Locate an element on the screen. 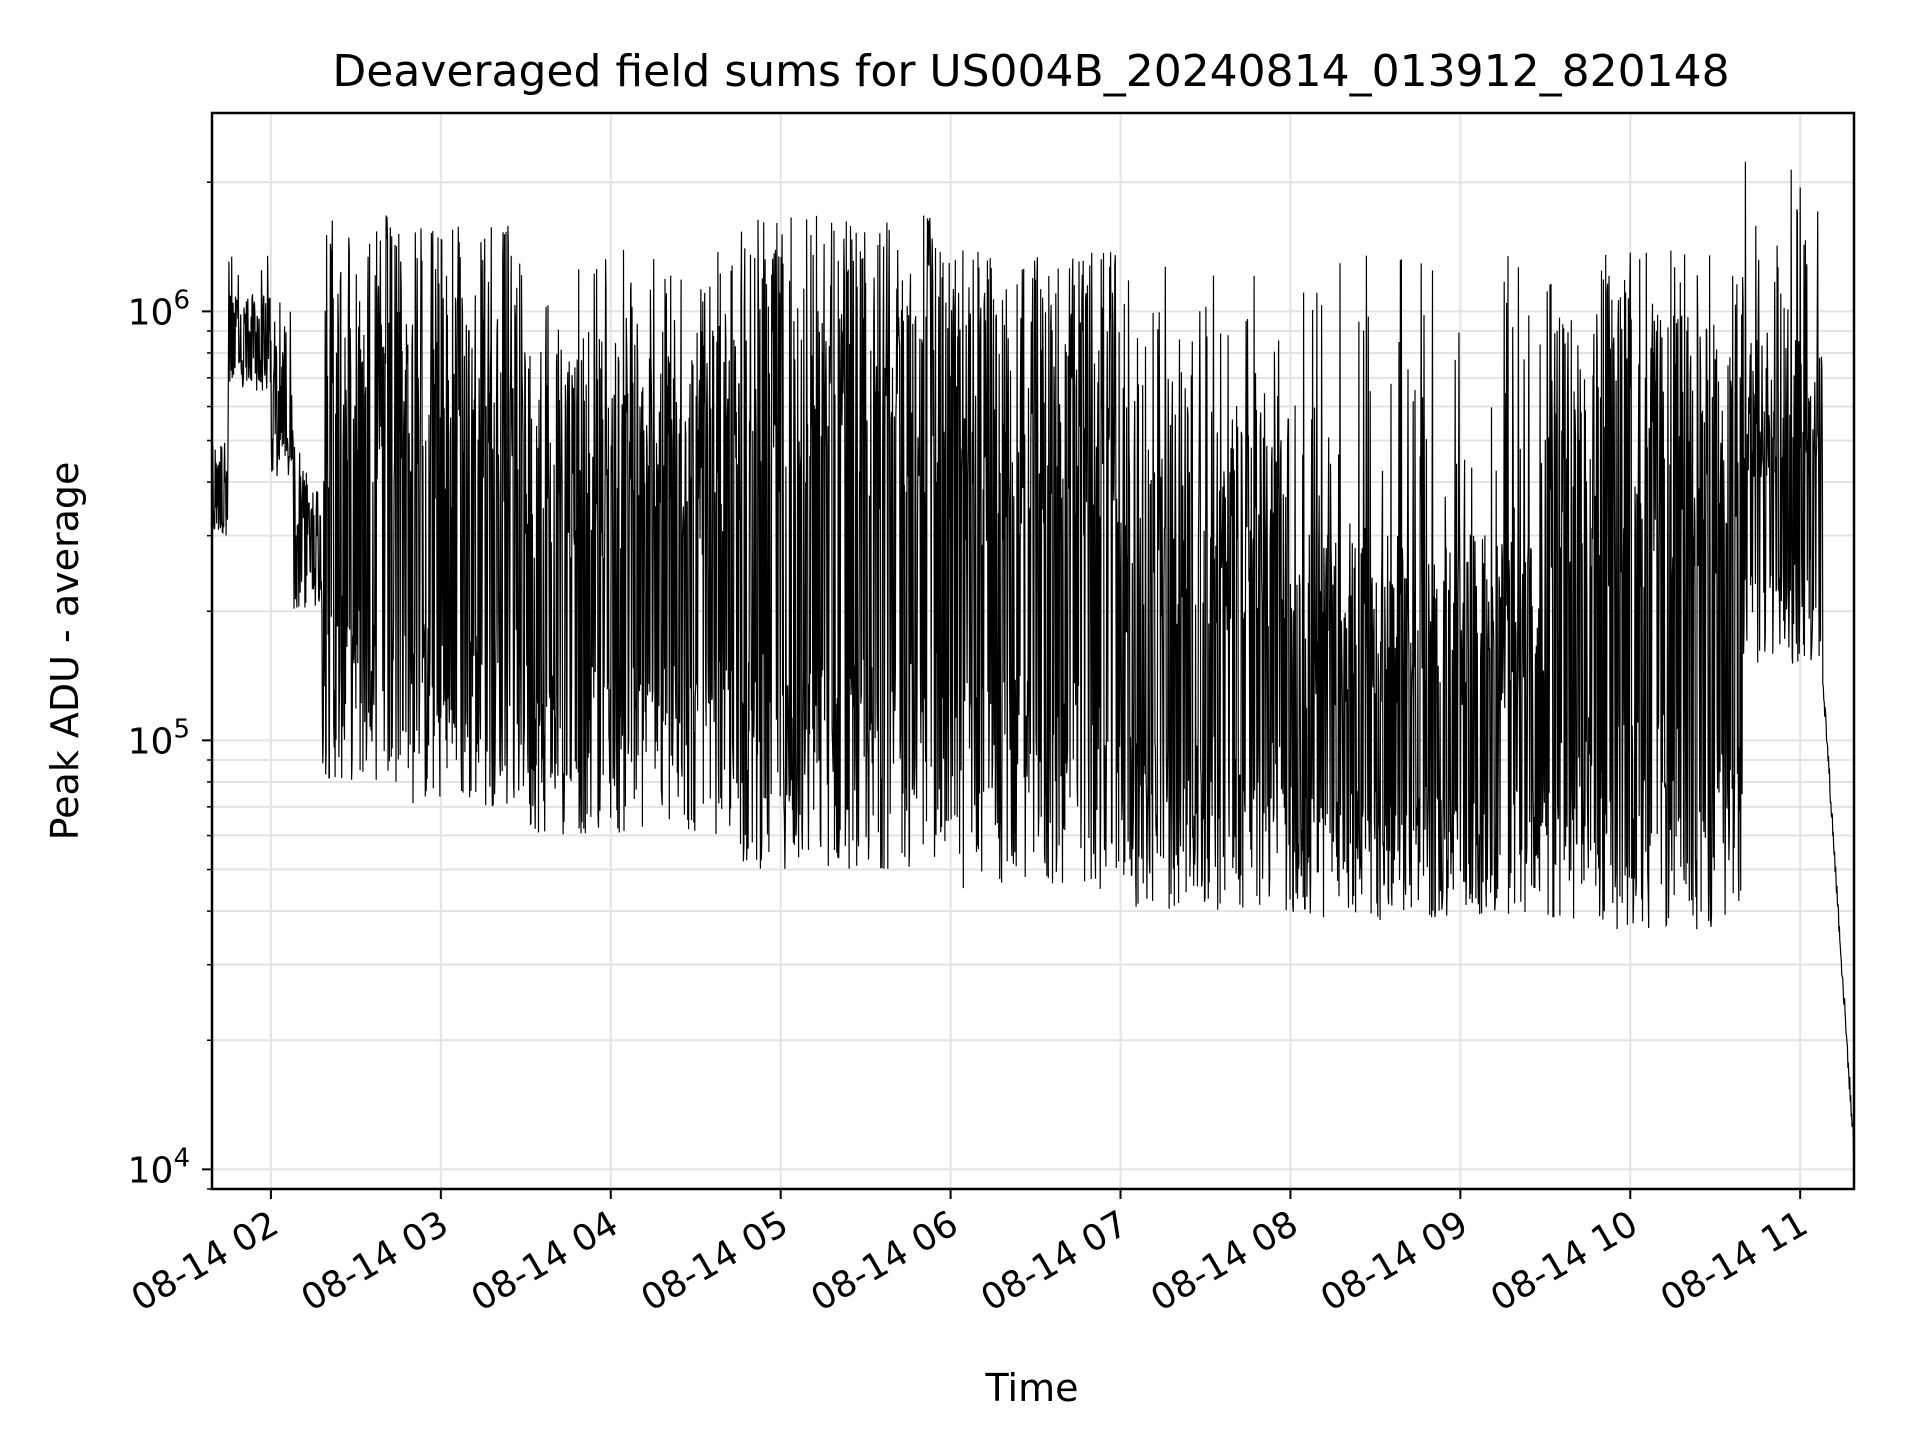 The image size is (1920, 1440). y-axis-label: Peak ADU - average is located at coordinates (65, 651).